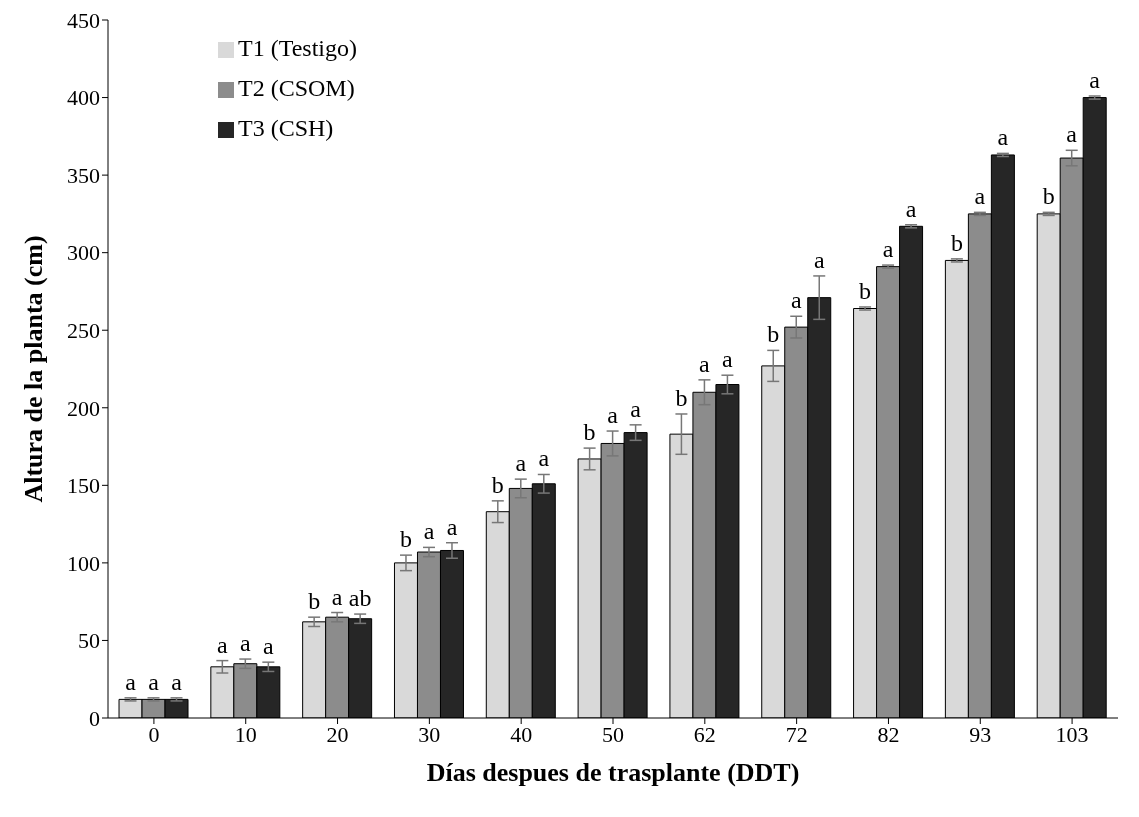 This screenshot has height=817, width=1139. What do you see at coordinates (796, 734) in the screenshot?
I see `x-tick-label: 72` at bounding box center [796, 734].